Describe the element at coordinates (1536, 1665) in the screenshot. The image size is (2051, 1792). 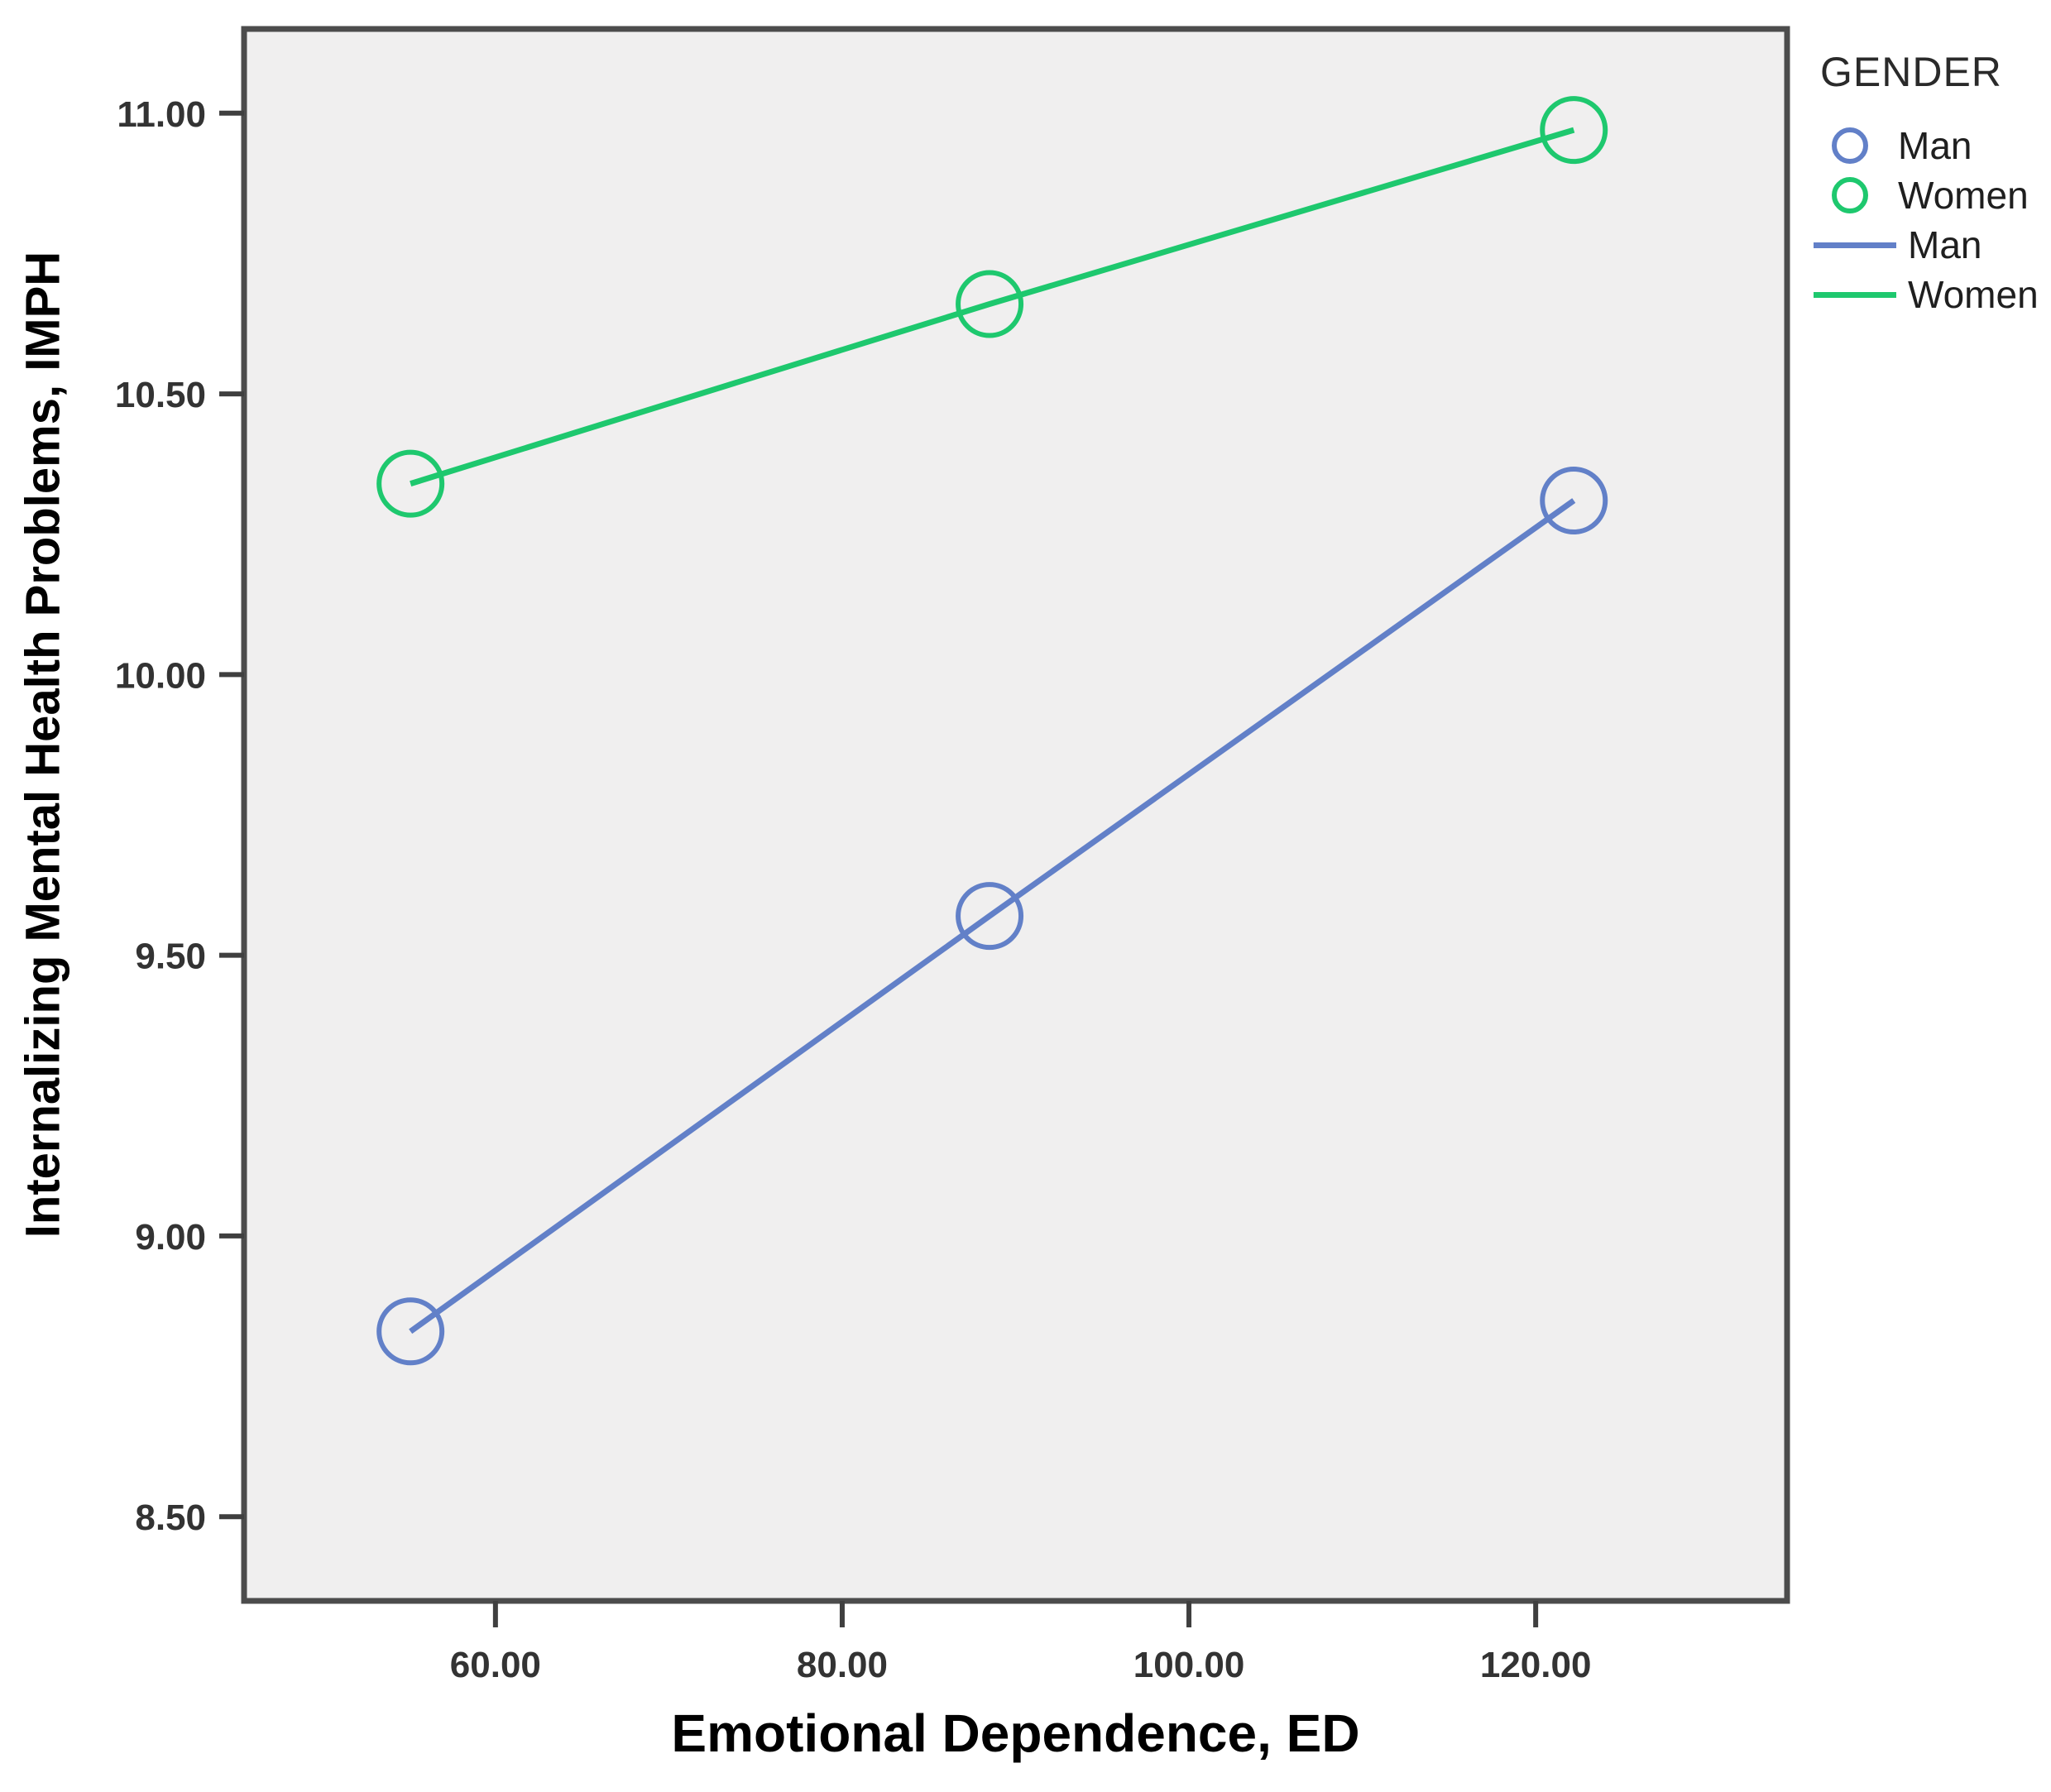
I see `x-tick-label: 120.00` at that location.